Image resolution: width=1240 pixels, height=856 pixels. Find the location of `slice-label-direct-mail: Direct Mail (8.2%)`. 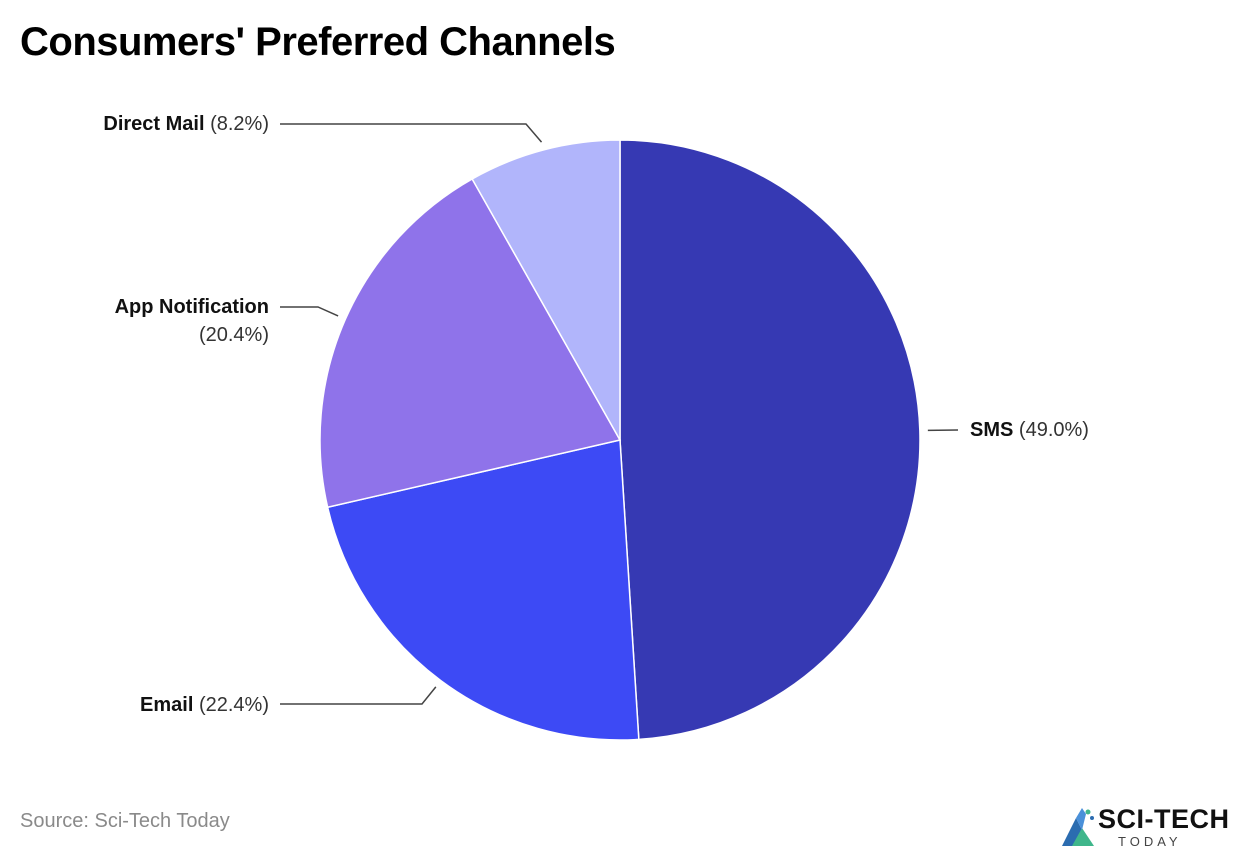

slice-label-direct-mail: Direct Mail (8.2%) is located at coordinates (186, 124).